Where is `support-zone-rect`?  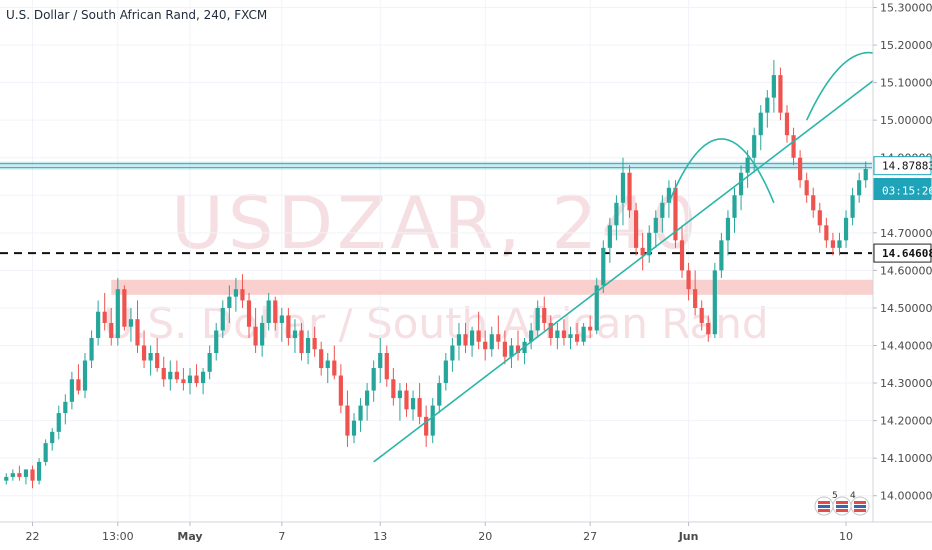
support-zone-rect is located at coordinates (521, 287).